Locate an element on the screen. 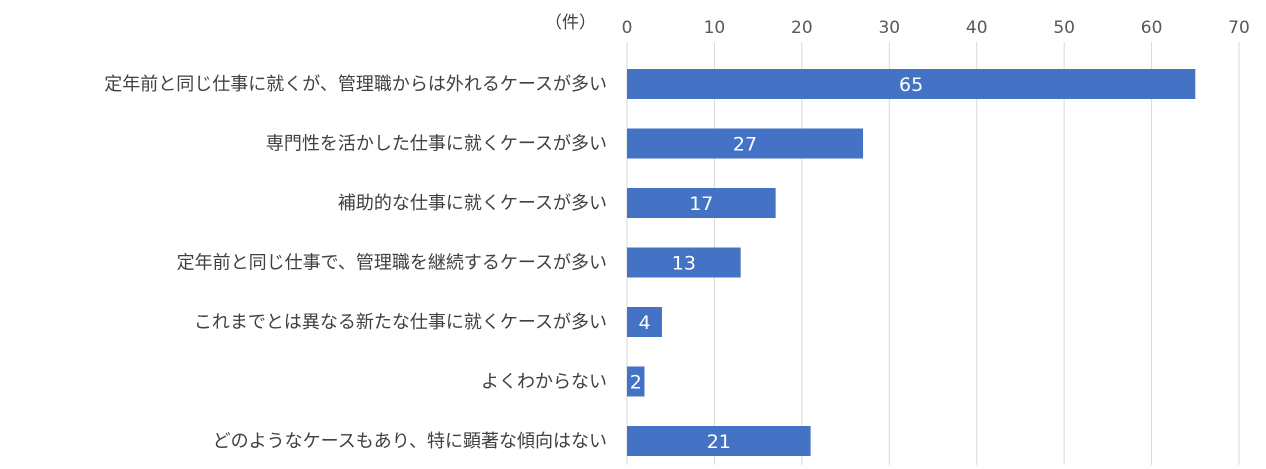  category-label: これまでとは異なる新たな仕事に就くケースが多い is located at coordinates (400, 322).